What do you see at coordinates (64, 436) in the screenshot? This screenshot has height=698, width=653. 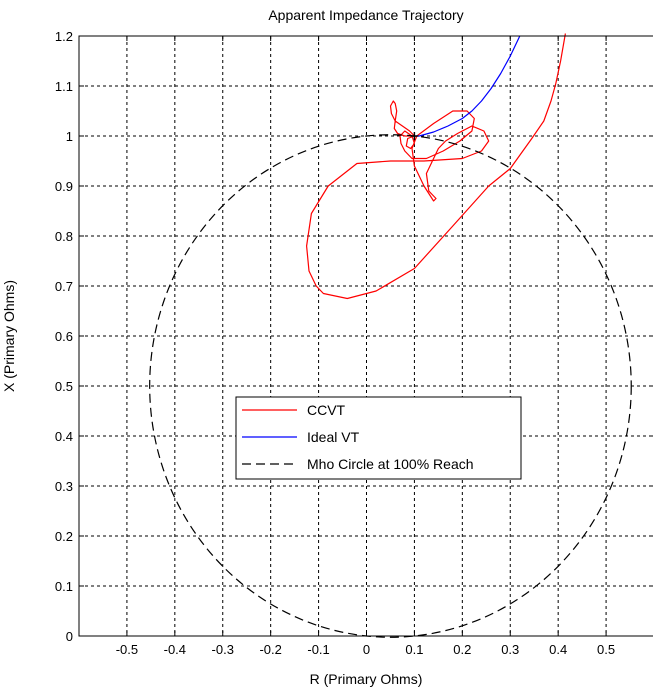 I see `y-tick-label: 0.4` at bounding box center [64, 436].